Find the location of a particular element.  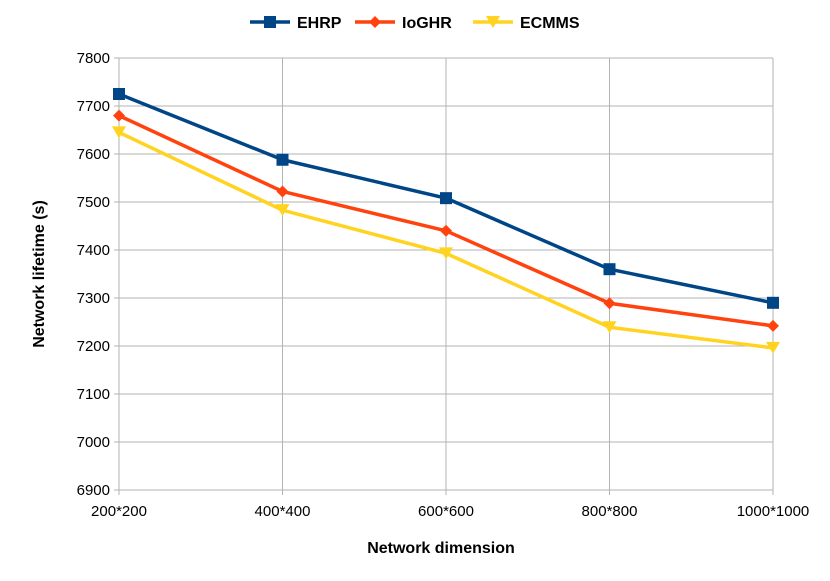

legend: EHRP IoGHR ECMMS is located at coordinates (415, 23).